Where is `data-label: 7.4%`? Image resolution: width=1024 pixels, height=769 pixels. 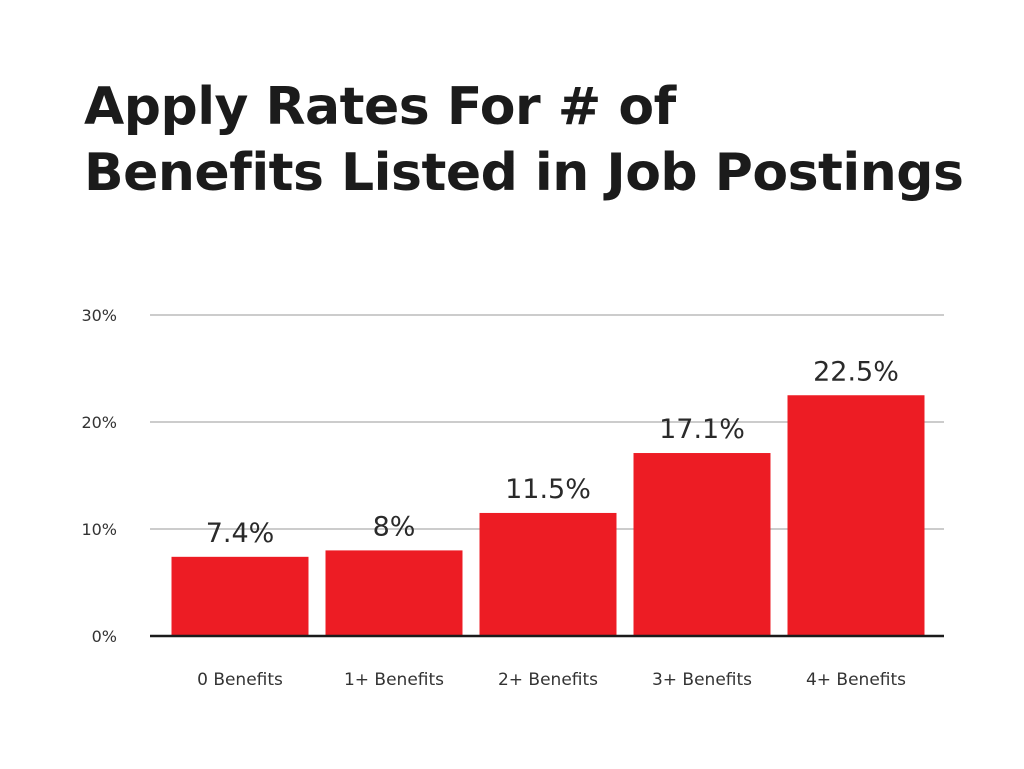 data-label: 7.4% is located at coordinates (240, 533).